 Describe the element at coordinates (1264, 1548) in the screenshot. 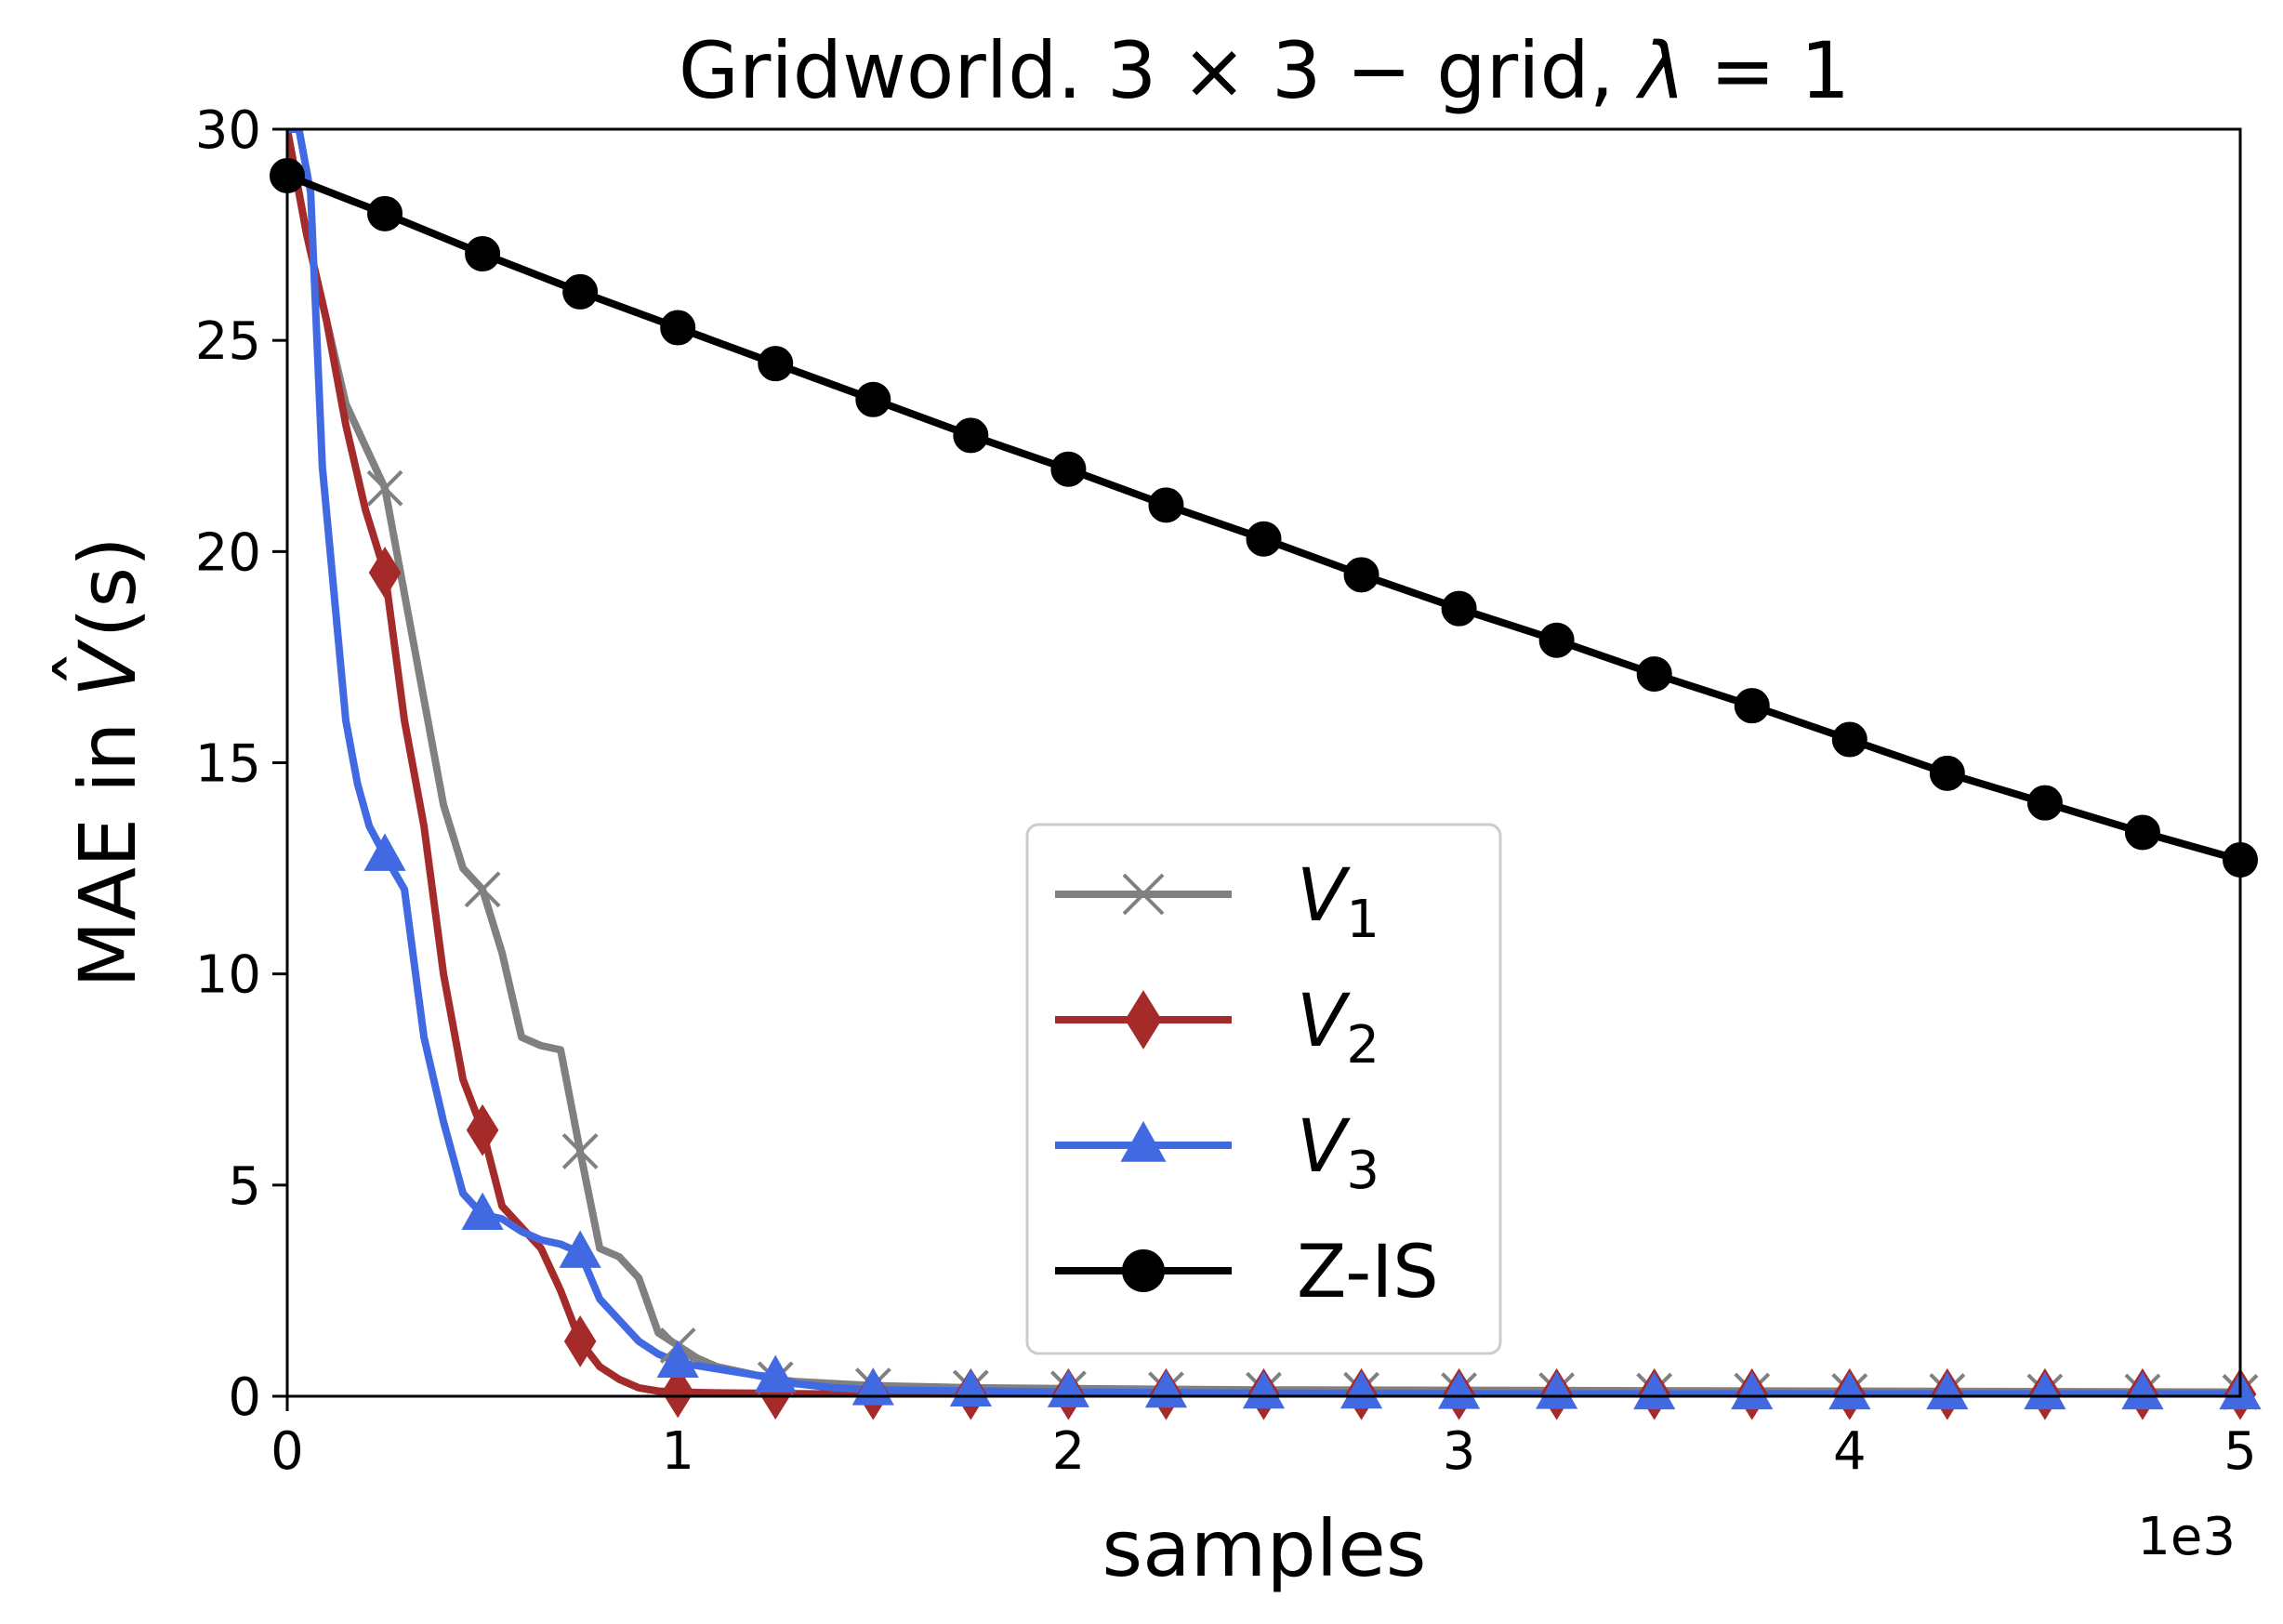

I see `x-axis-title: samples` at that location.